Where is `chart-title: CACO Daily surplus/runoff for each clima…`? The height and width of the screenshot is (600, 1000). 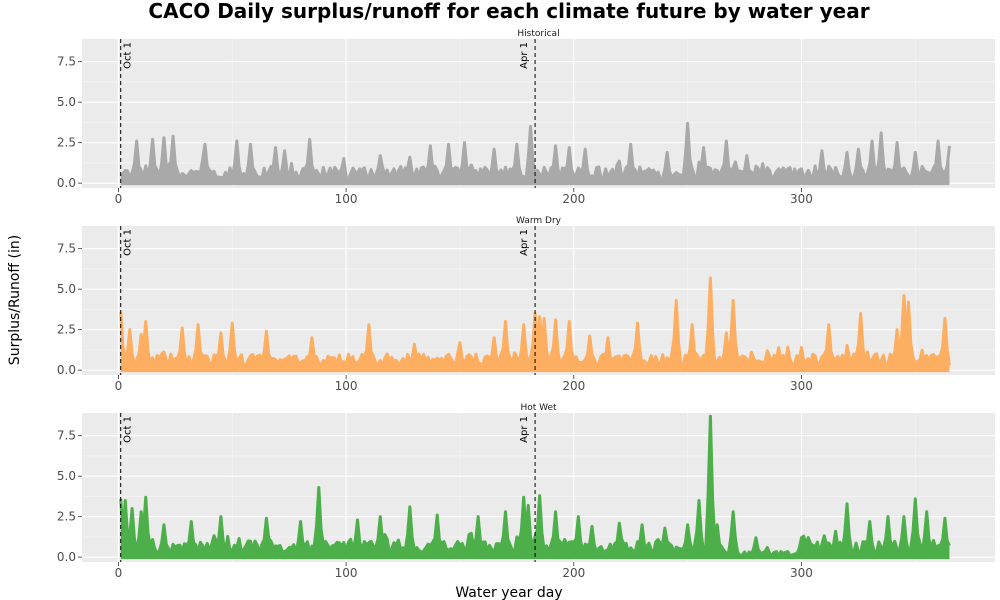 chart-title: CACO Daily surplus/runoff for each clima… is located at coordinates (508, 11).